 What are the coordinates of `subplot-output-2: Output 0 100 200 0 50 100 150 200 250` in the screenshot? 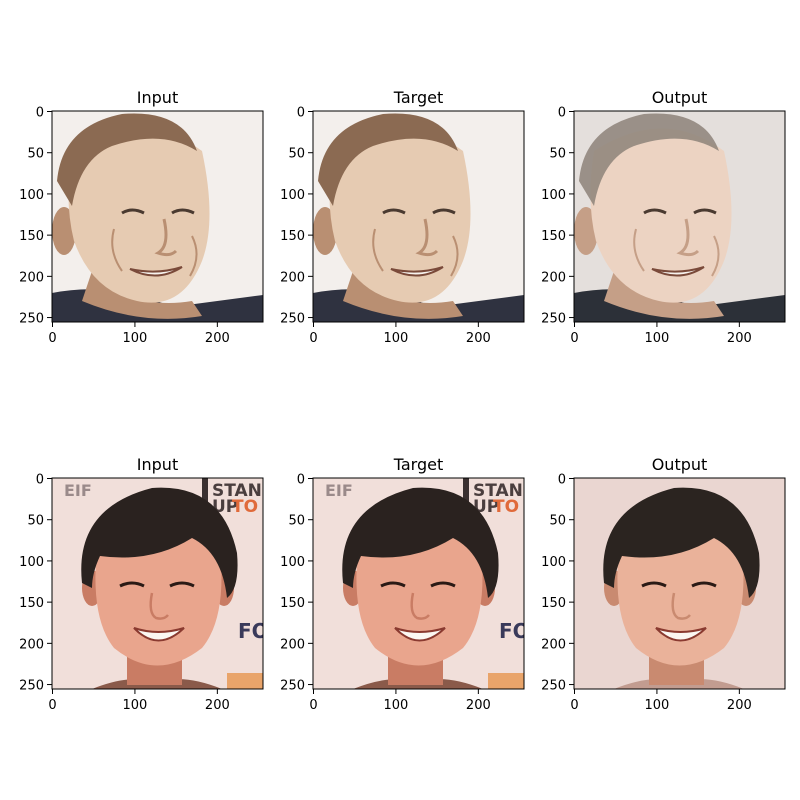 It's located at (663, 584).